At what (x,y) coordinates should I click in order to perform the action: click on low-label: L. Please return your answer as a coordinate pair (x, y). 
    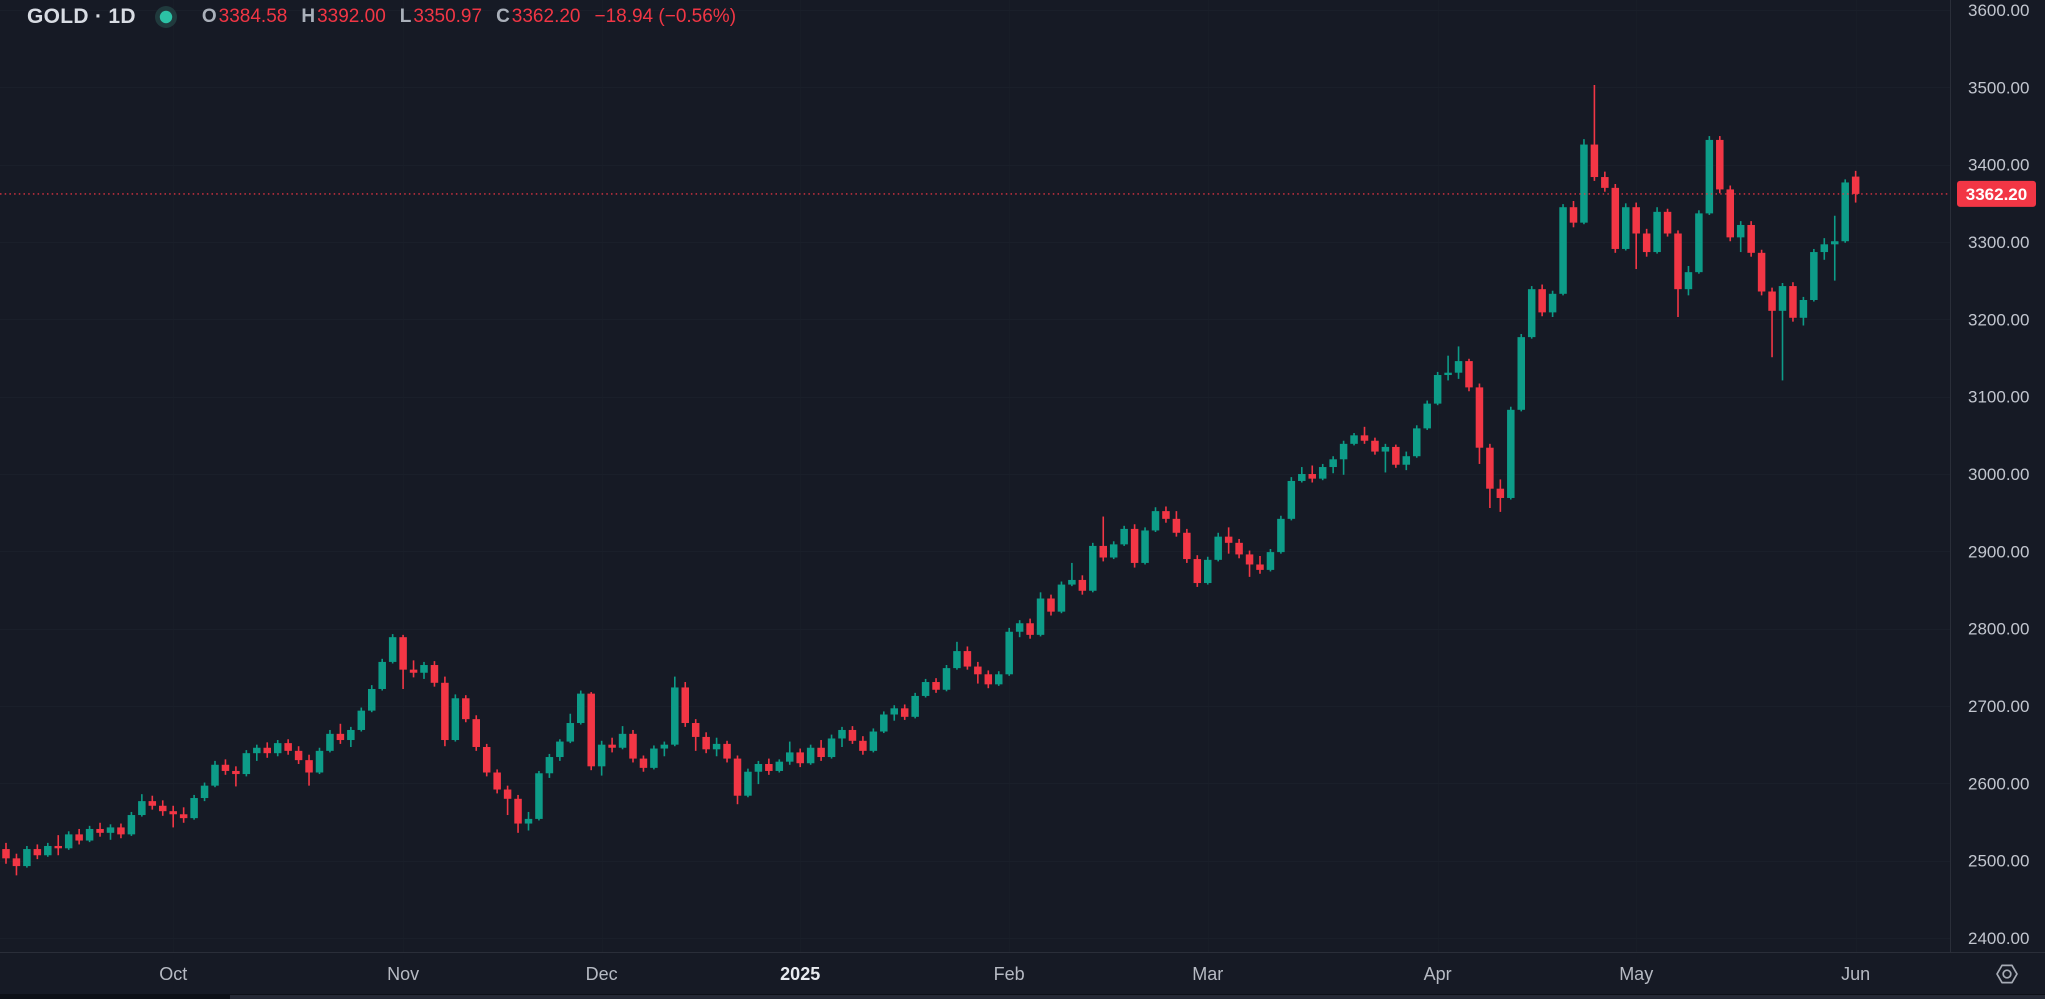
    Looking at the image, I should click on (405, 16).